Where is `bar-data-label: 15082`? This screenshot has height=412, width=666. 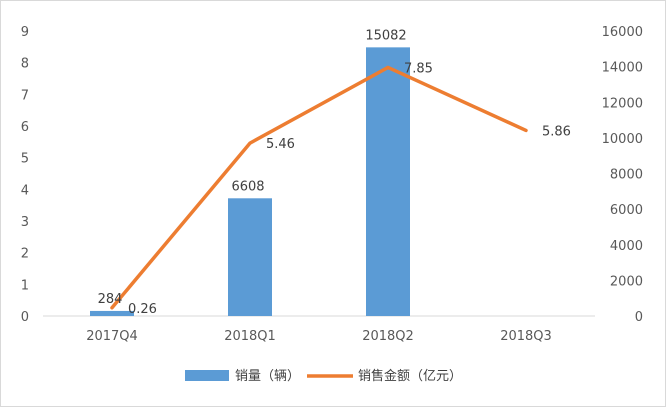
bar-data-label: 15082 is located at coordinates (385, 35).